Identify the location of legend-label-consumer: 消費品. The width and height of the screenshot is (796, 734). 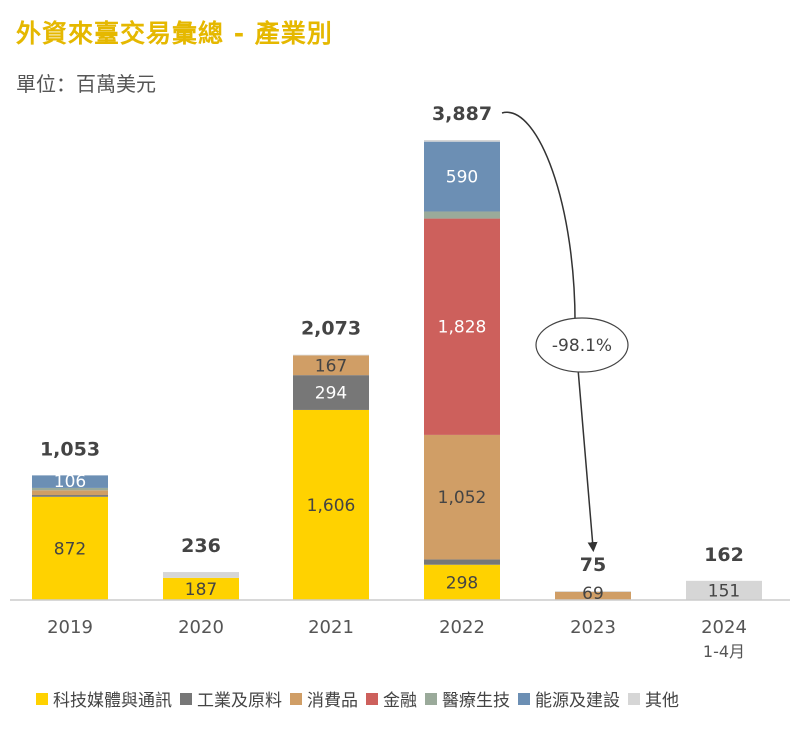
(332, 701).